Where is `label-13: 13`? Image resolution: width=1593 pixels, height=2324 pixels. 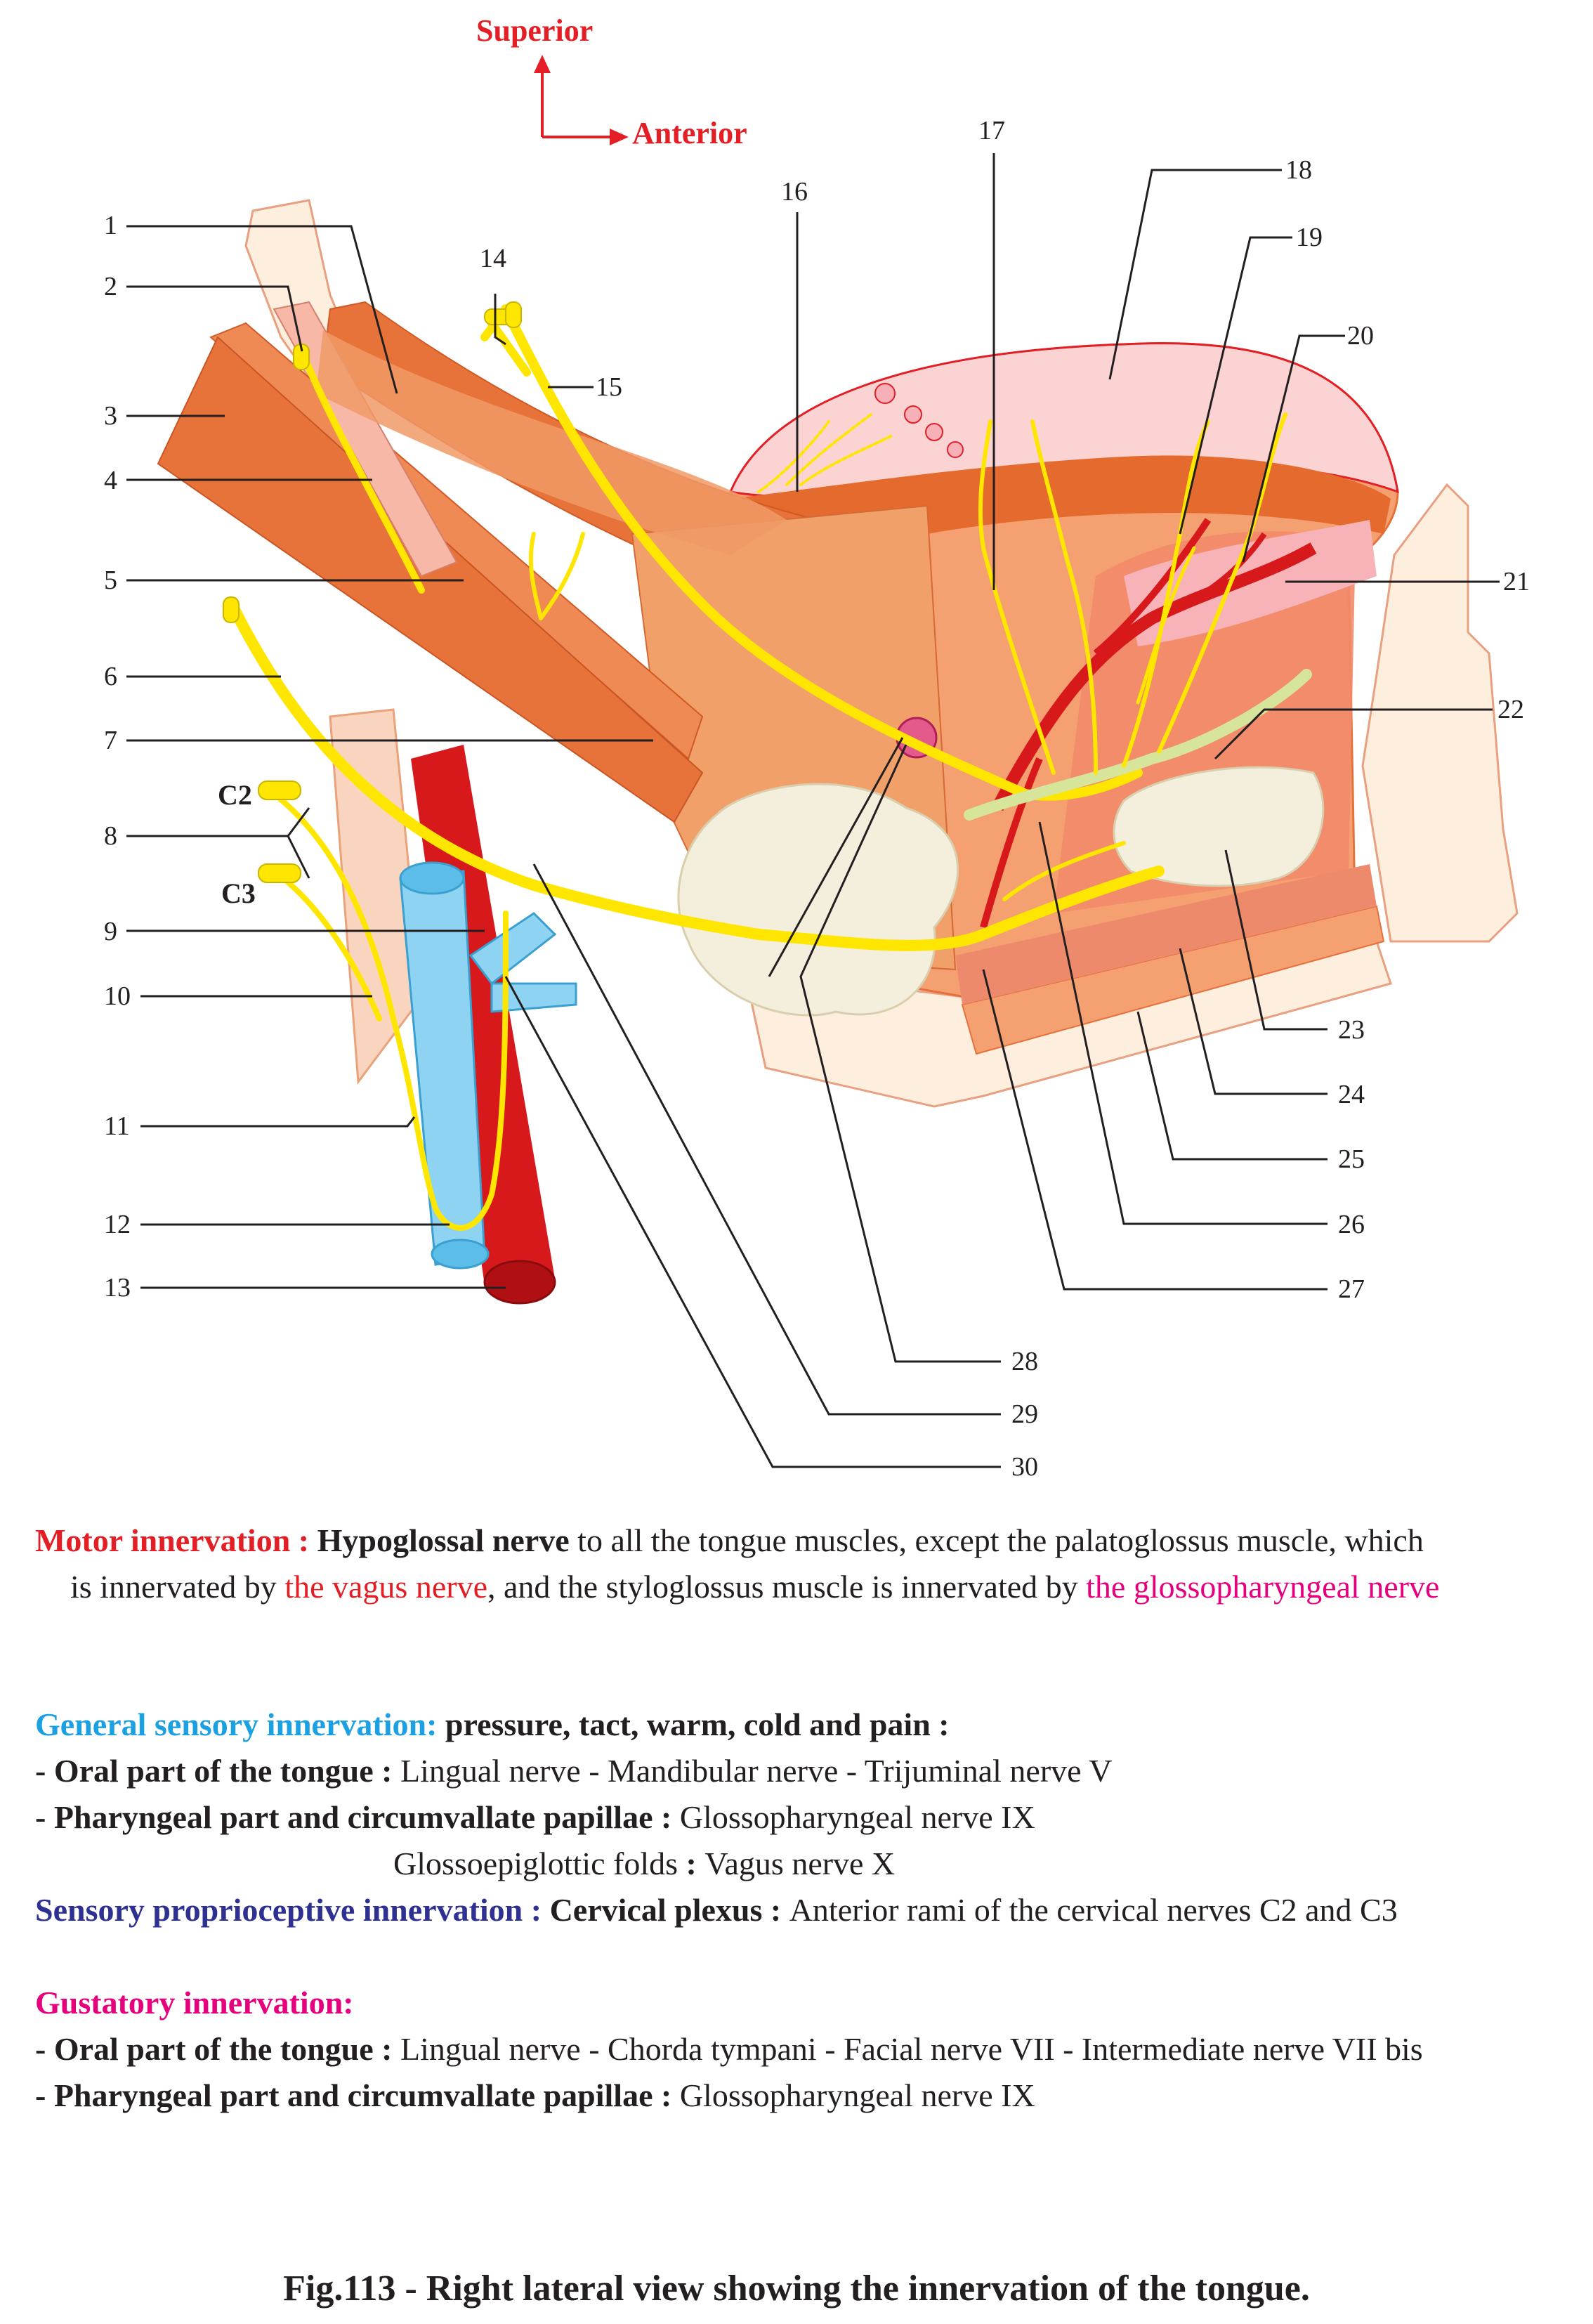
label-13: 13 is located at coordinates (117, 1288).